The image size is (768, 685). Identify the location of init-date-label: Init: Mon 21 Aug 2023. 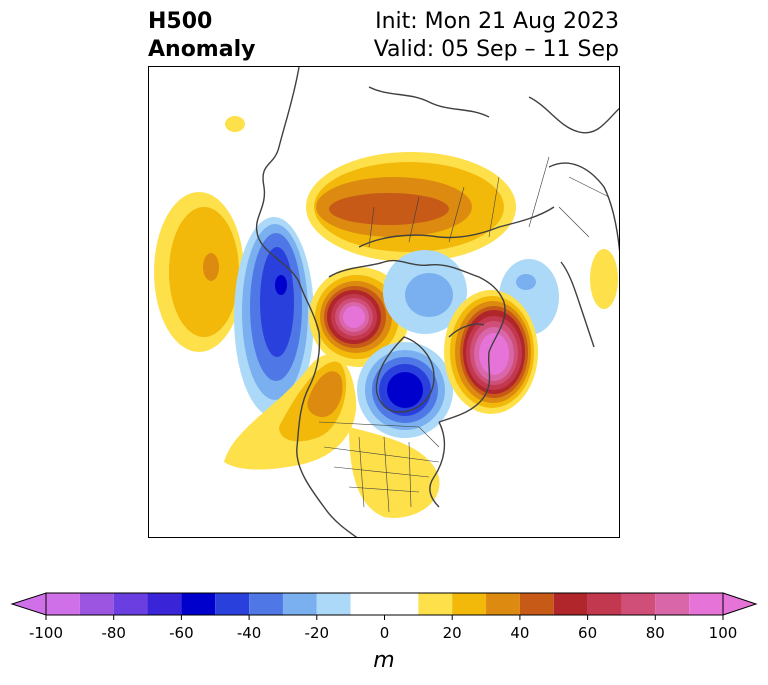
(497, 21).